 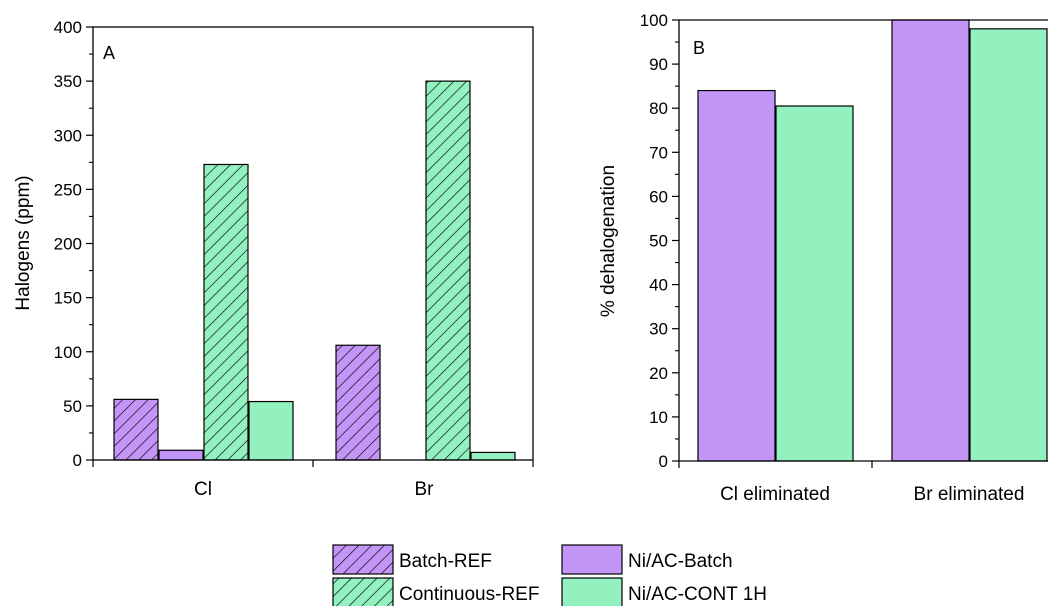 I want to click on bar-continuous-ref-cl, so click(x=226, y=312).